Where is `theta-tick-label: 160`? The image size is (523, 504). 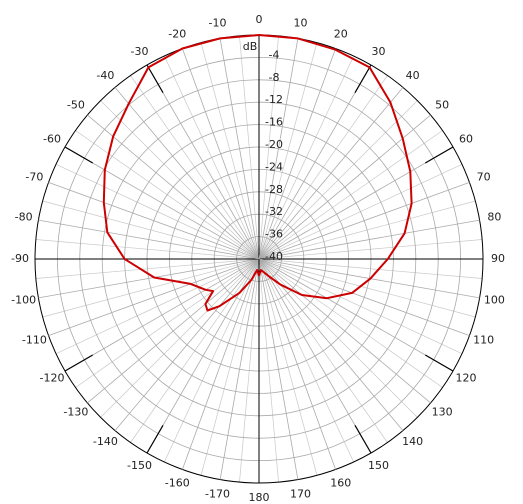
theta-tick-label: 160 is located at coordinates (340, 483).